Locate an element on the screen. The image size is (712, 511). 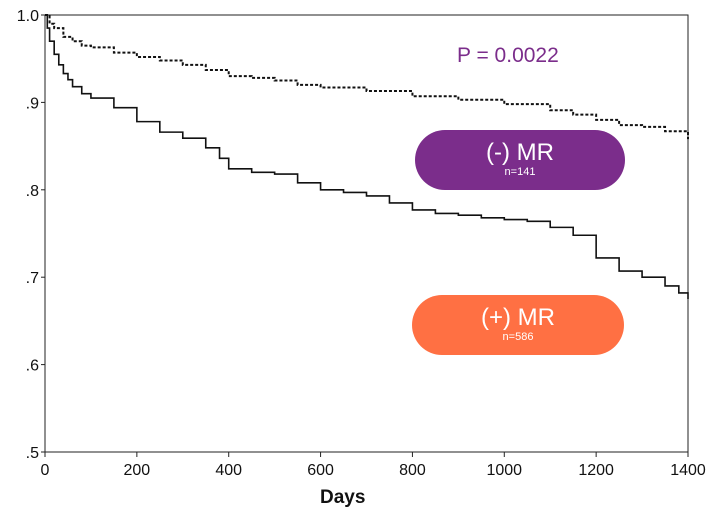
y-tick-label: .9 is located at coordinates (32, 103).